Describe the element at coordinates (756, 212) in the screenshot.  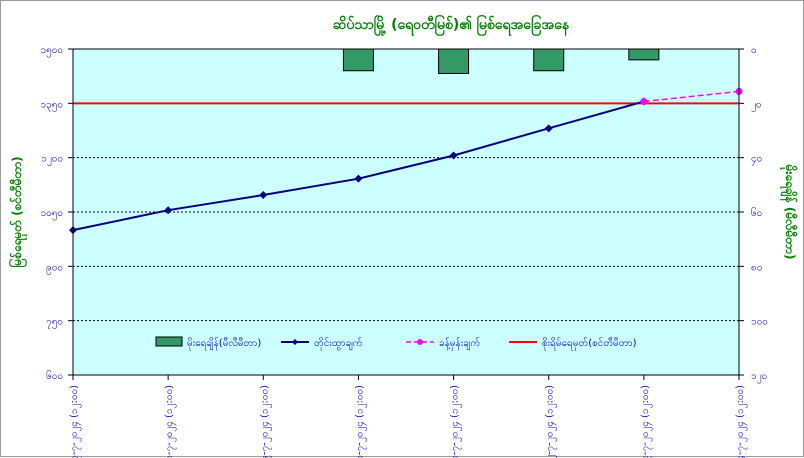
I see `y2-tick-label: ၆၀` at that location.